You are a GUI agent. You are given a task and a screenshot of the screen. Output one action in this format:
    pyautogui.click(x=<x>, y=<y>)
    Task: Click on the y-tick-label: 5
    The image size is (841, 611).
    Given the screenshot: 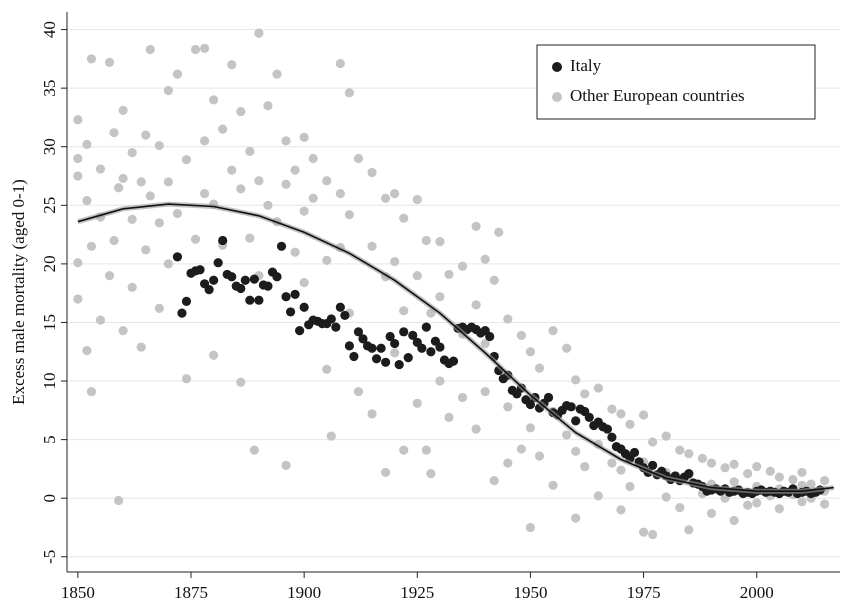 What is the action you would take?
    pyautogui.click(x=49, y=439)
    